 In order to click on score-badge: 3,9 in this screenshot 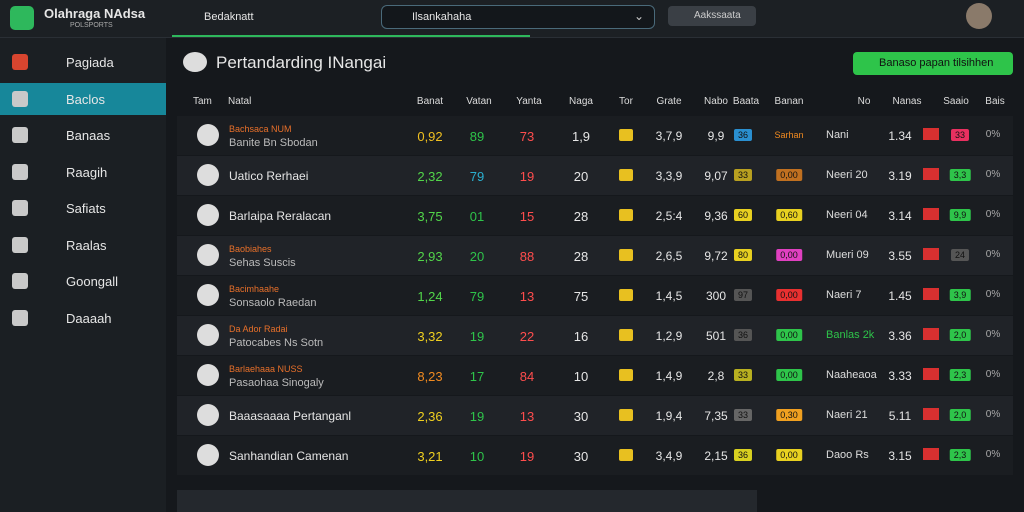, I will do `click(960, 295)`.